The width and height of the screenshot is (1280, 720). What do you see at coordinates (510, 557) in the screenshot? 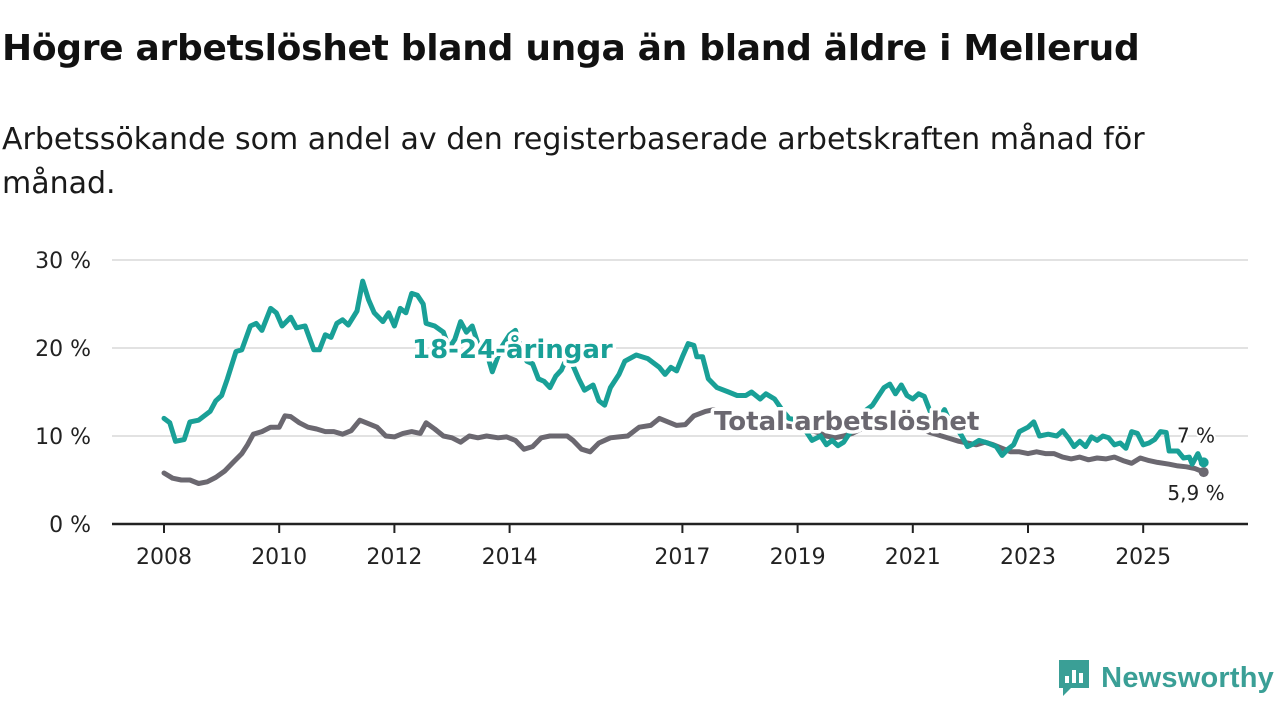
I see `x-tick-label: 2014` at bounding box center [510, 557].